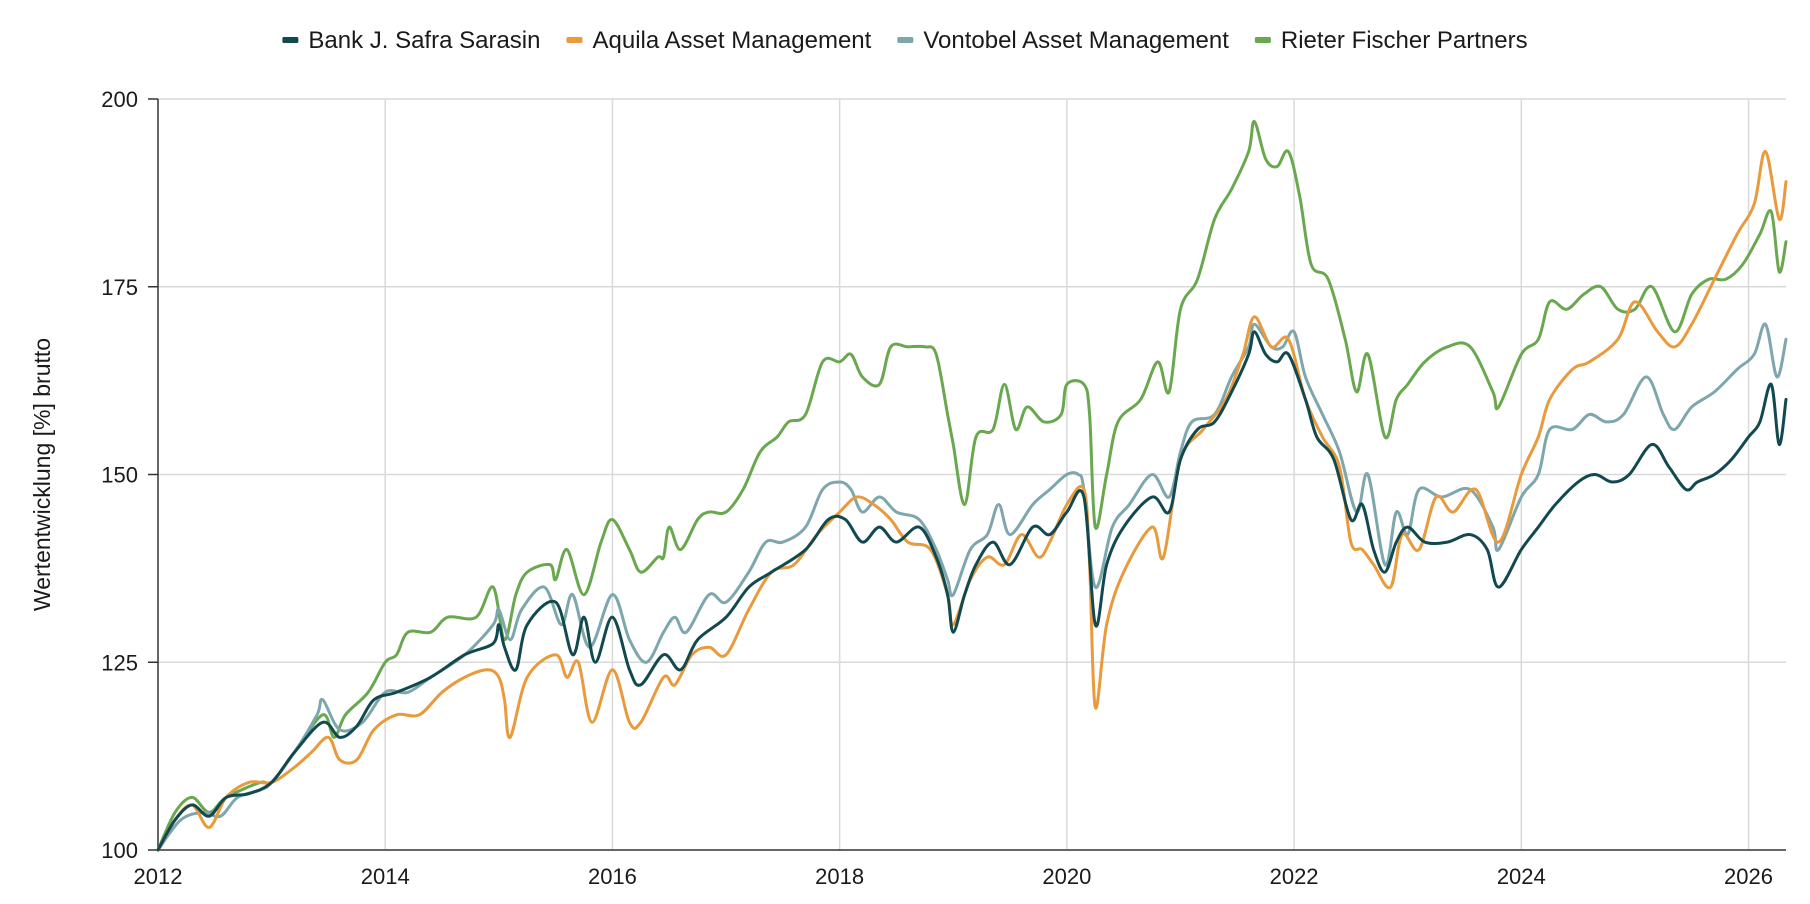 This screenshot has width=1810, height=904. What do you see at coordinates (119, 475) in the screenshot?
I see `y-tick-label: 150` at bounding box center [119, 475].